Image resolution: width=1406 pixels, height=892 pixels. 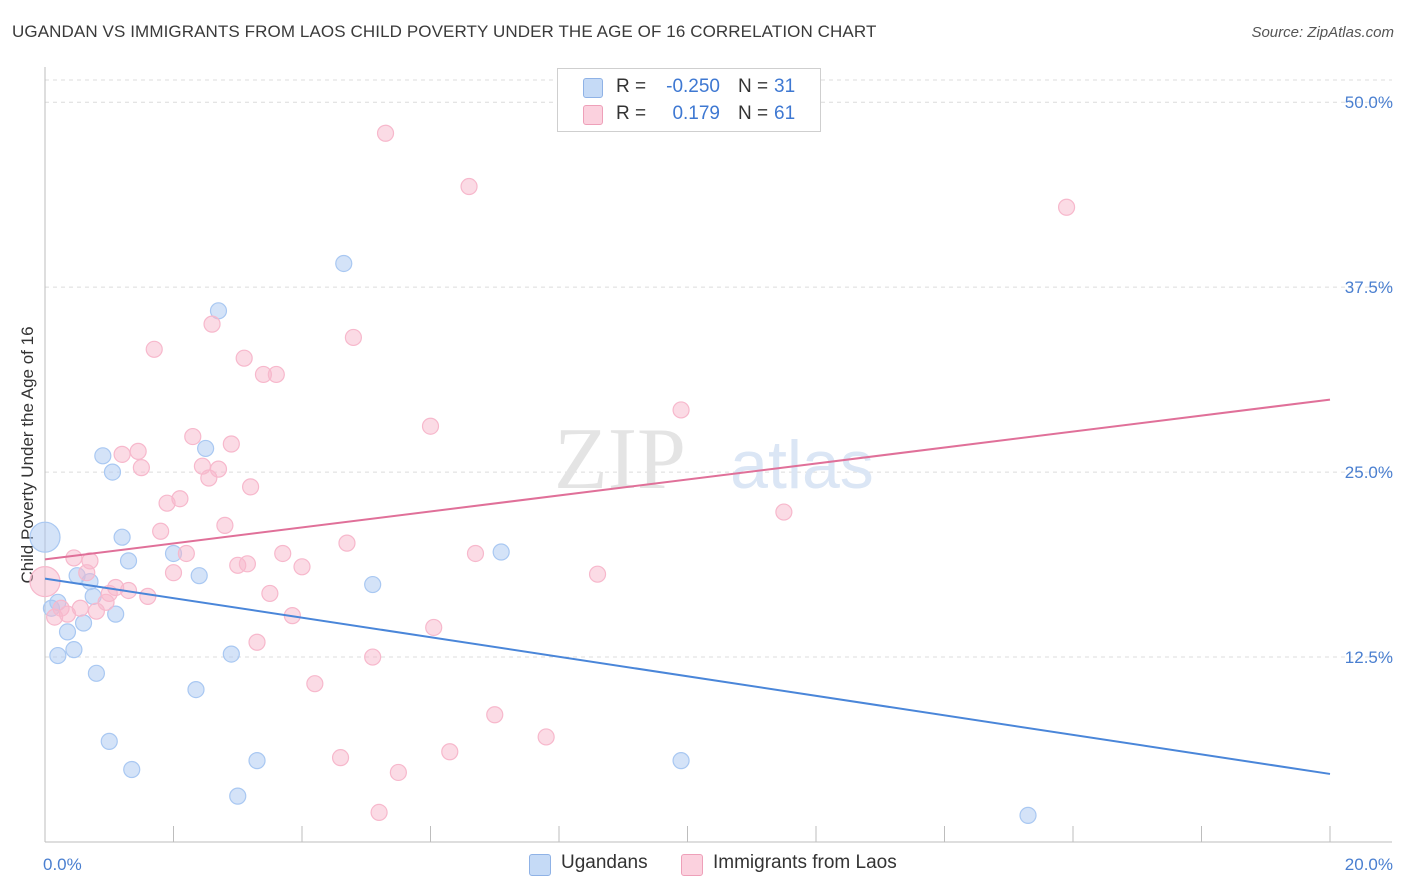 What do you see at coordinates (1369, 472) in the screenshot?
I see `y-tick-label: 25.0%` at bounding box center [1369, 472].